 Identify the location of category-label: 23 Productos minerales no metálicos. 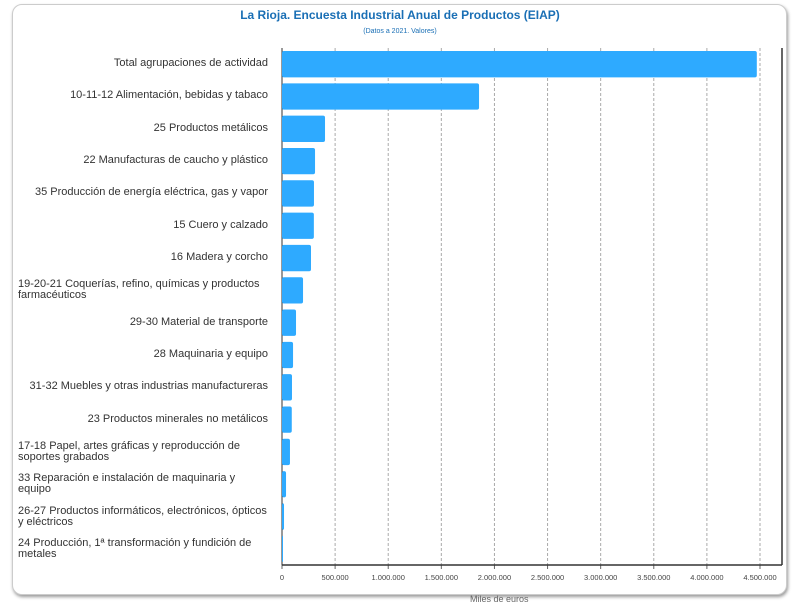
(177, 418).